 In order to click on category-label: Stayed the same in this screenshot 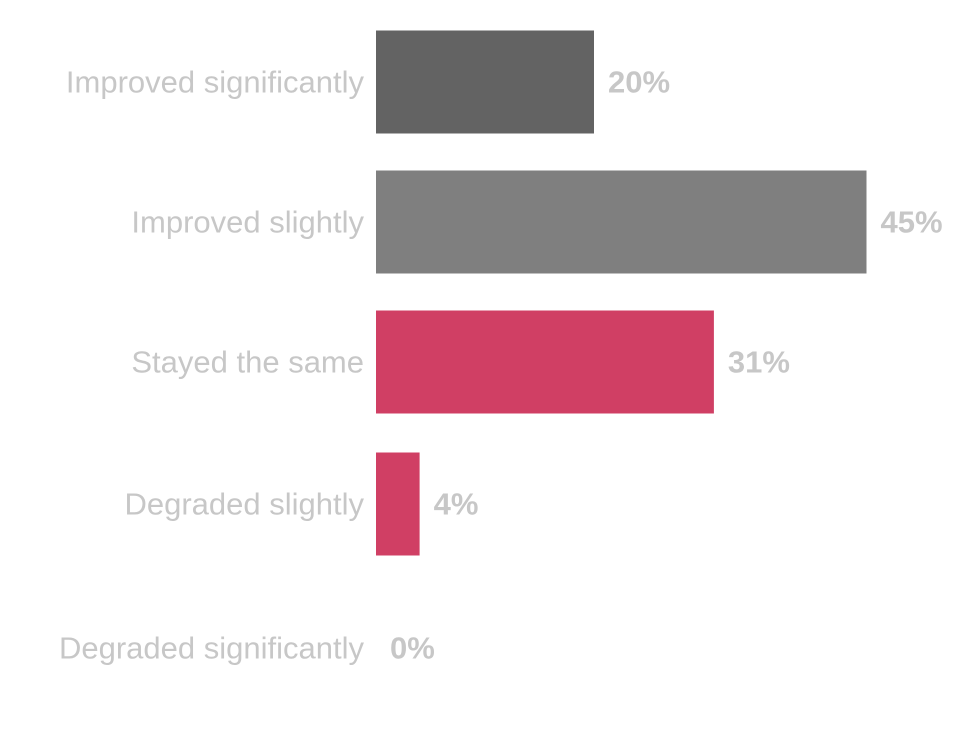, I will do `click(247, 362)`.